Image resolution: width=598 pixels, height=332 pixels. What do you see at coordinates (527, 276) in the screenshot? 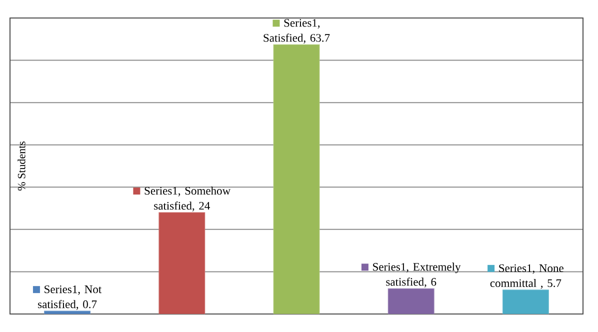
I see `data-label: Series1, None committal , 5.7` at bounding box center [527, 276].